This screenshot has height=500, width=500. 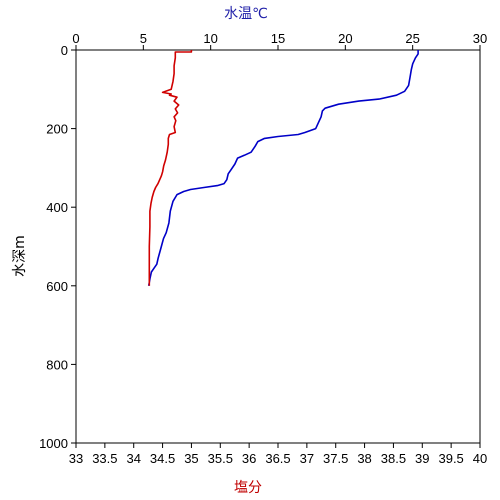 What do you see at coordinates (57, 247) in the screenshot?
I see `left-axis-ticks: 0 200 400 600 800 1000` at bounding box center [57, 247].